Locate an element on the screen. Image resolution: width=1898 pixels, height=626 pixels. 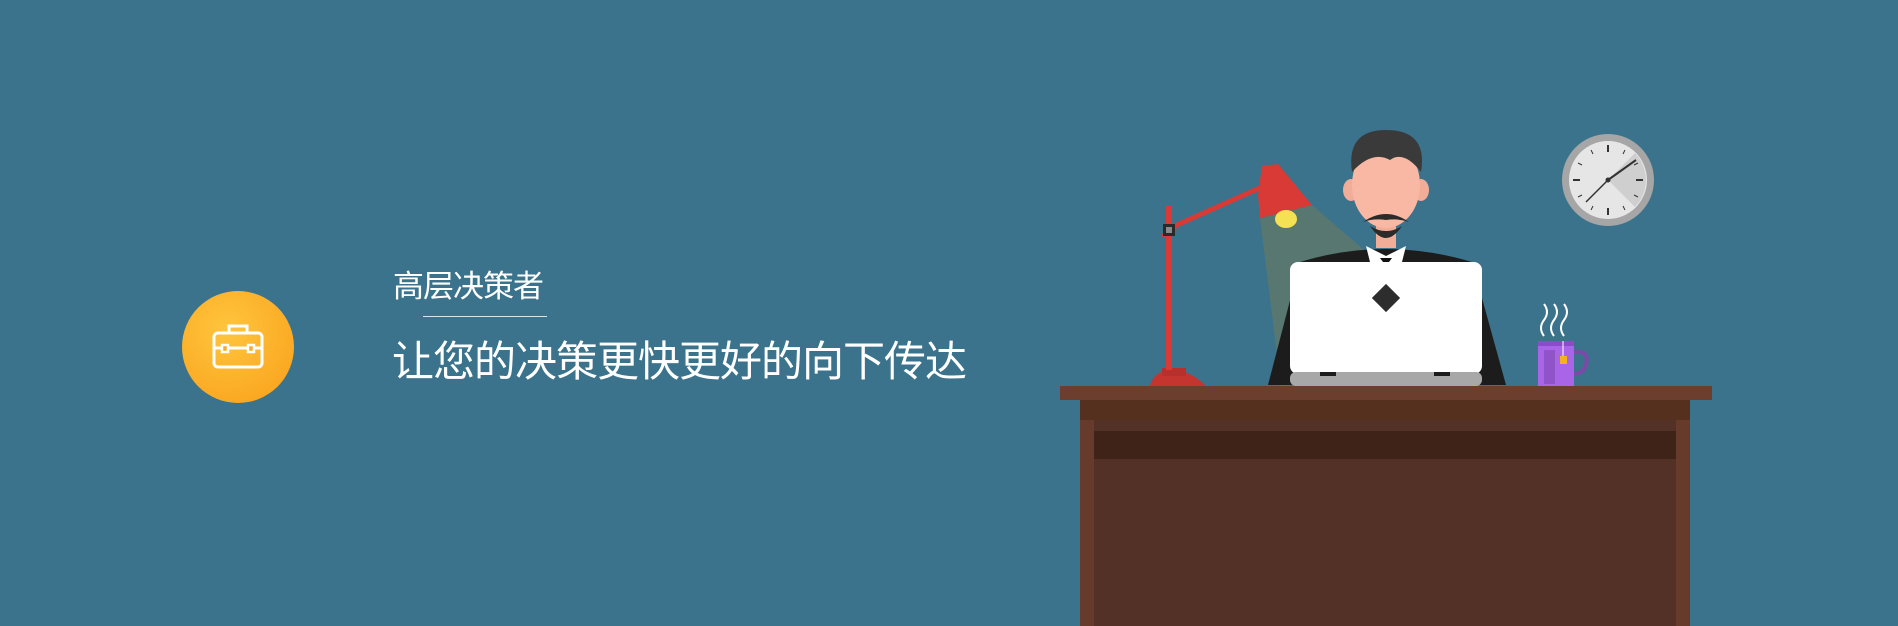
title-divider is located at coordinates (485, 316).